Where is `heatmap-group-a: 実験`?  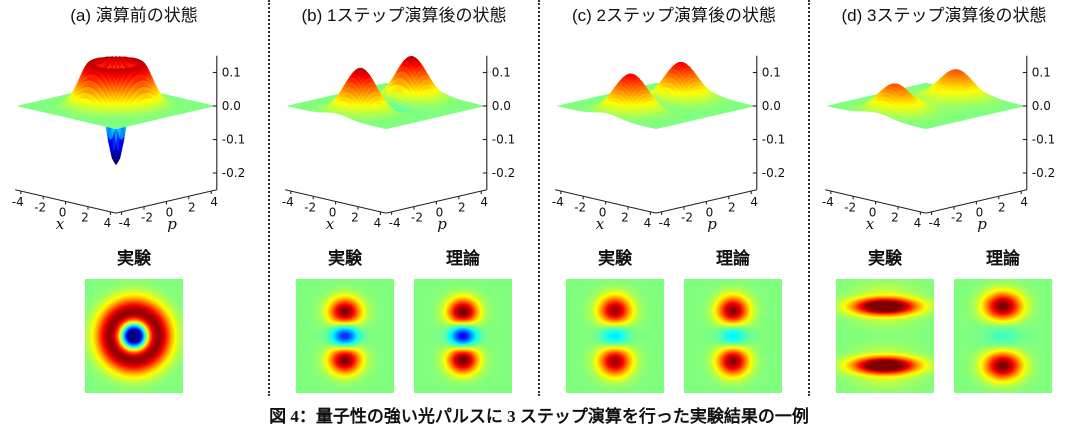 heatmap-group-a: 実験 is located at coordinates (134, 320).